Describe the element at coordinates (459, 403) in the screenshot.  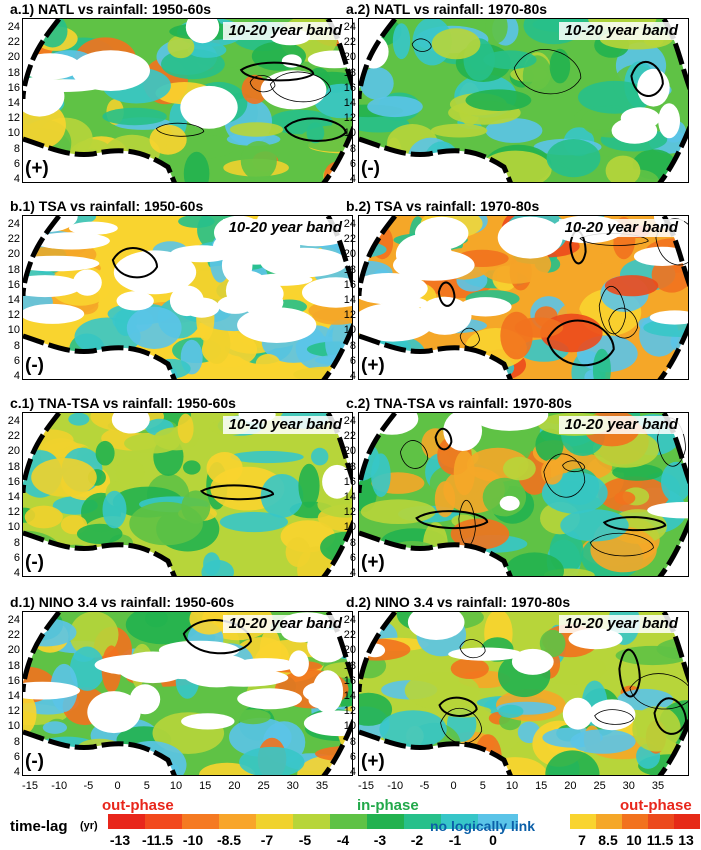
I see `panel-title: c.2) TNA-TSA vs rainfall: 1970-80s` at that location.